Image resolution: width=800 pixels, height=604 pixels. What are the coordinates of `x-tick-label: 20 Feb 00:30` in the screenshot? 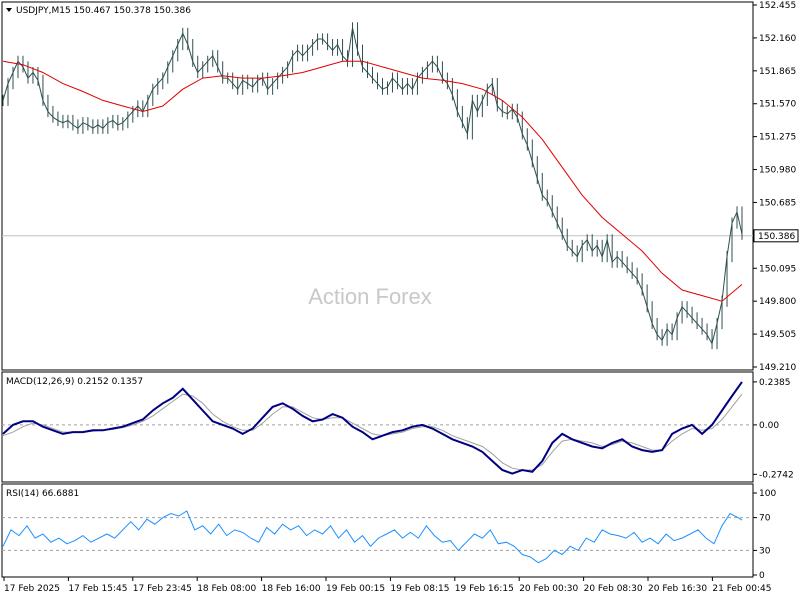 It's located at (548, 589).